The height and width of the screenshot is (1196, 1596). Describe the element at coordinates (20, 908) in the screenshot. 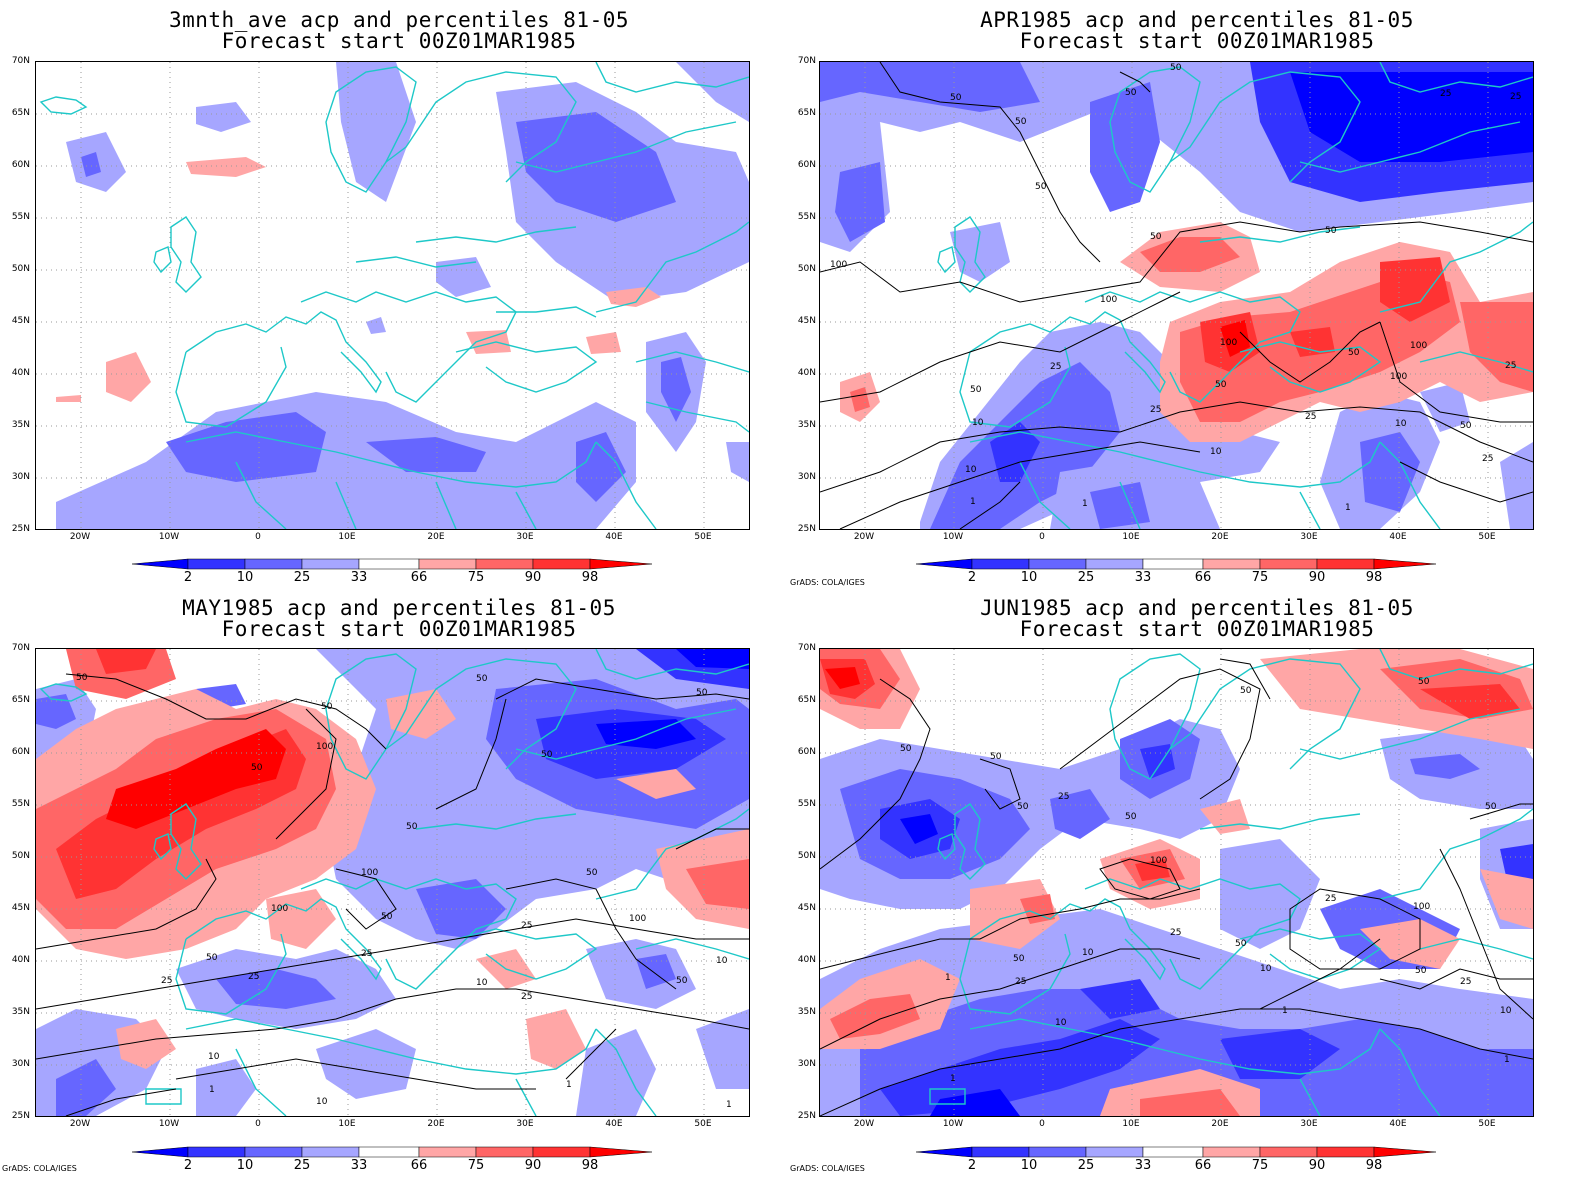

I see `lat-label: 45N` at that location.